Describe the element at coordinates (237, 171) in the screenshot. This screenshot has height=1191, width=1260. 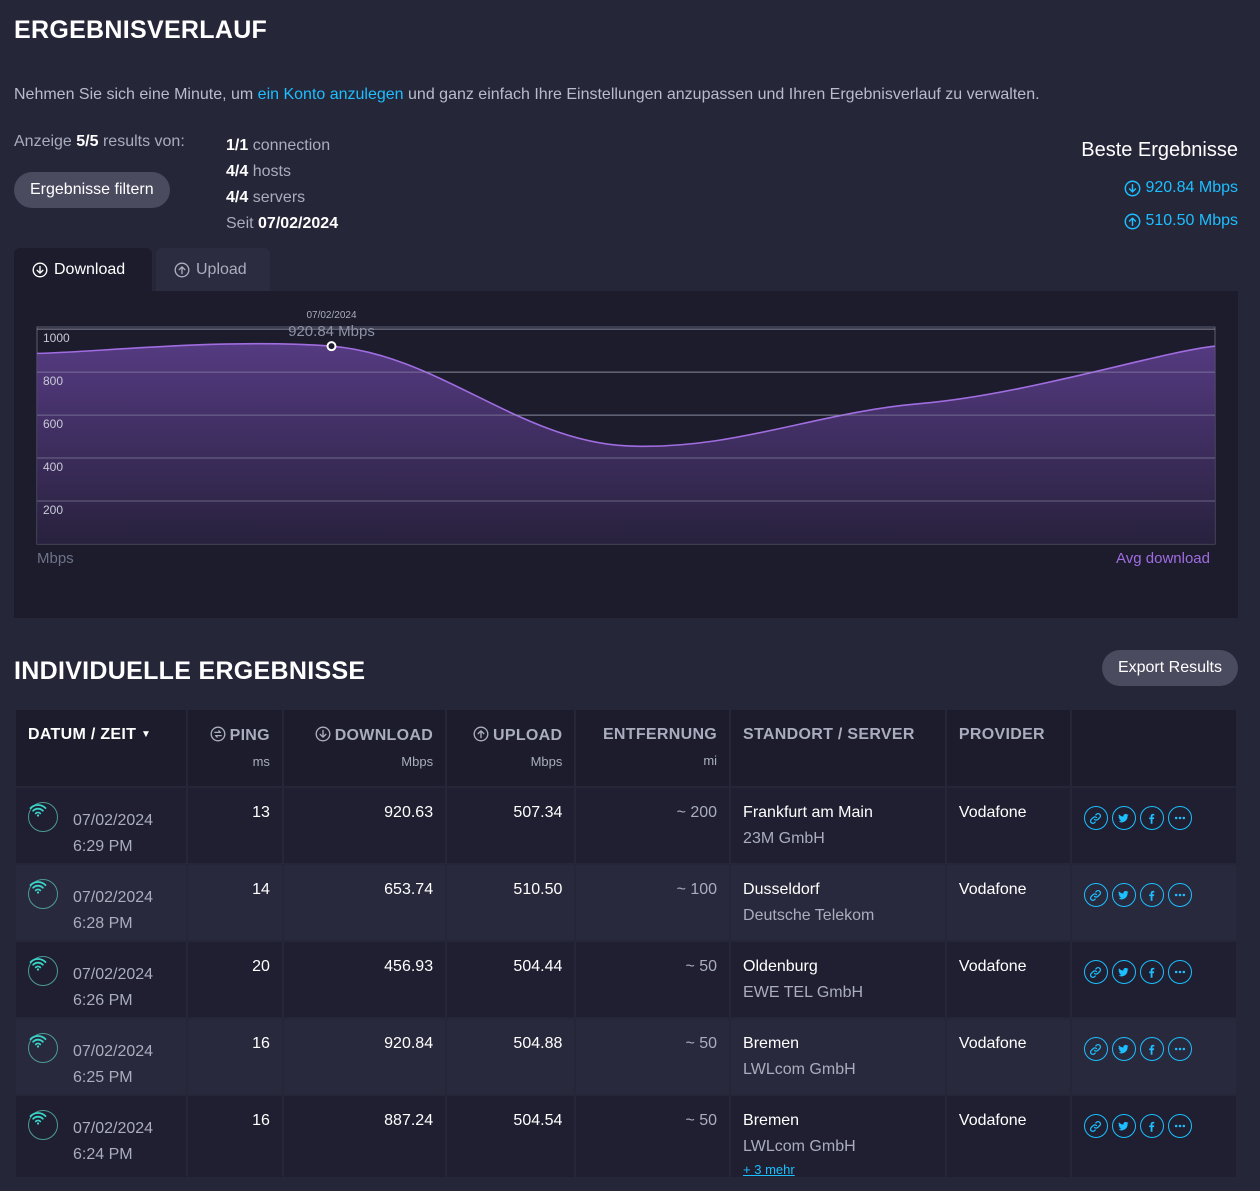
I see `count-value: 4/4` at that location.